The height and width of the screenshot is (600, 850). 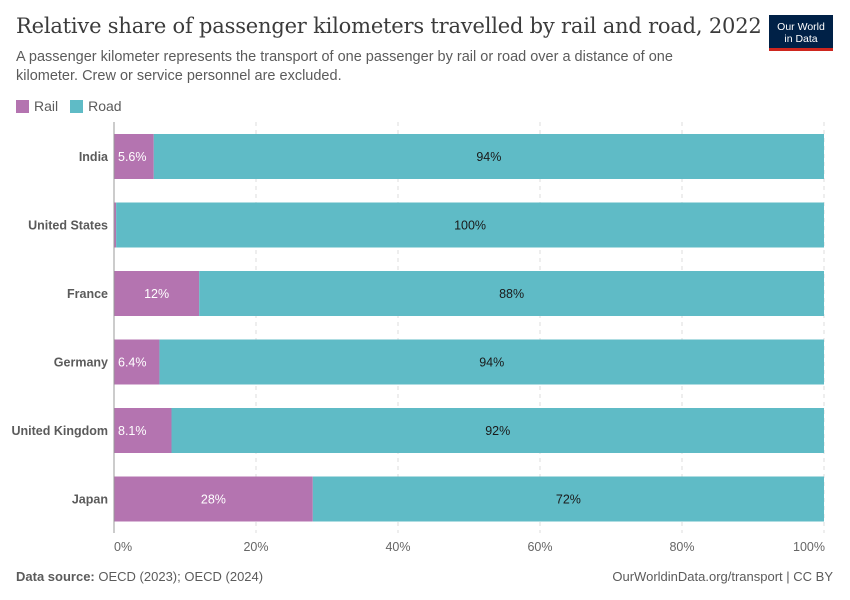 I want to click on owid-logo: Our World in Data, so click(x=801, y=33).